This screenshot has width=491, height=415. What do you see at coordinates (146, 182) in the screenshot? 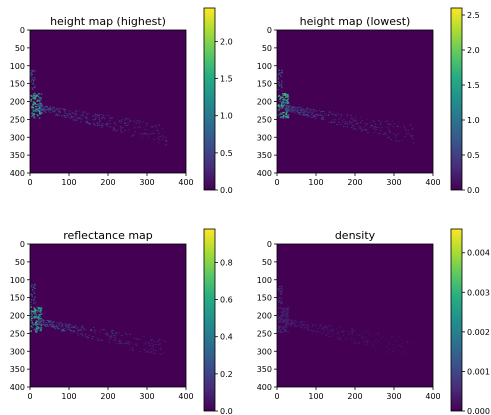
I see `x-tick-label: 300` at bounding box center [146, 182].